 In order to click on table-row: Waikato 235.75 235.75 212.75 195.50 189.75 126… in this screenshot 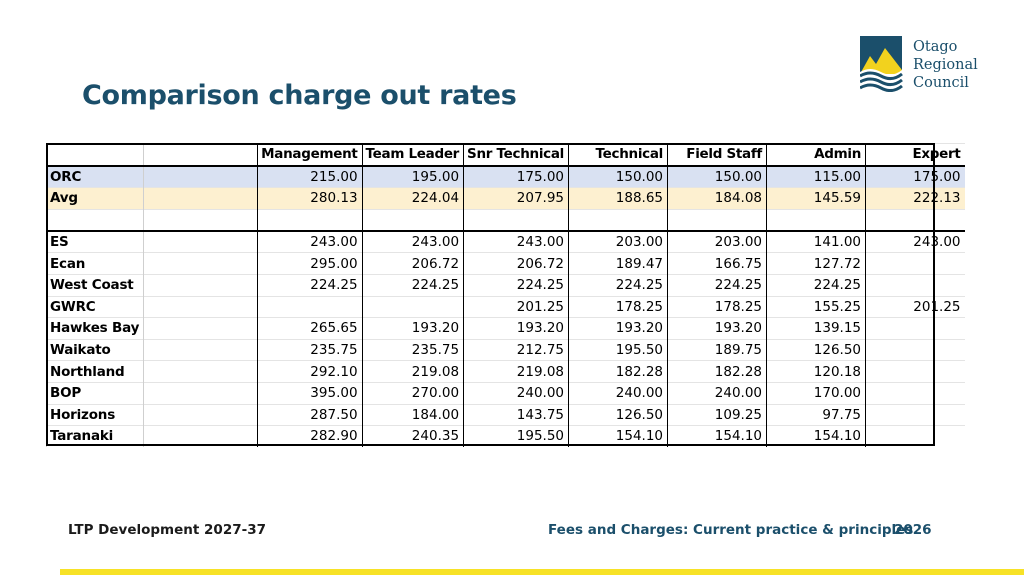, I will do `click(505, 349)`.